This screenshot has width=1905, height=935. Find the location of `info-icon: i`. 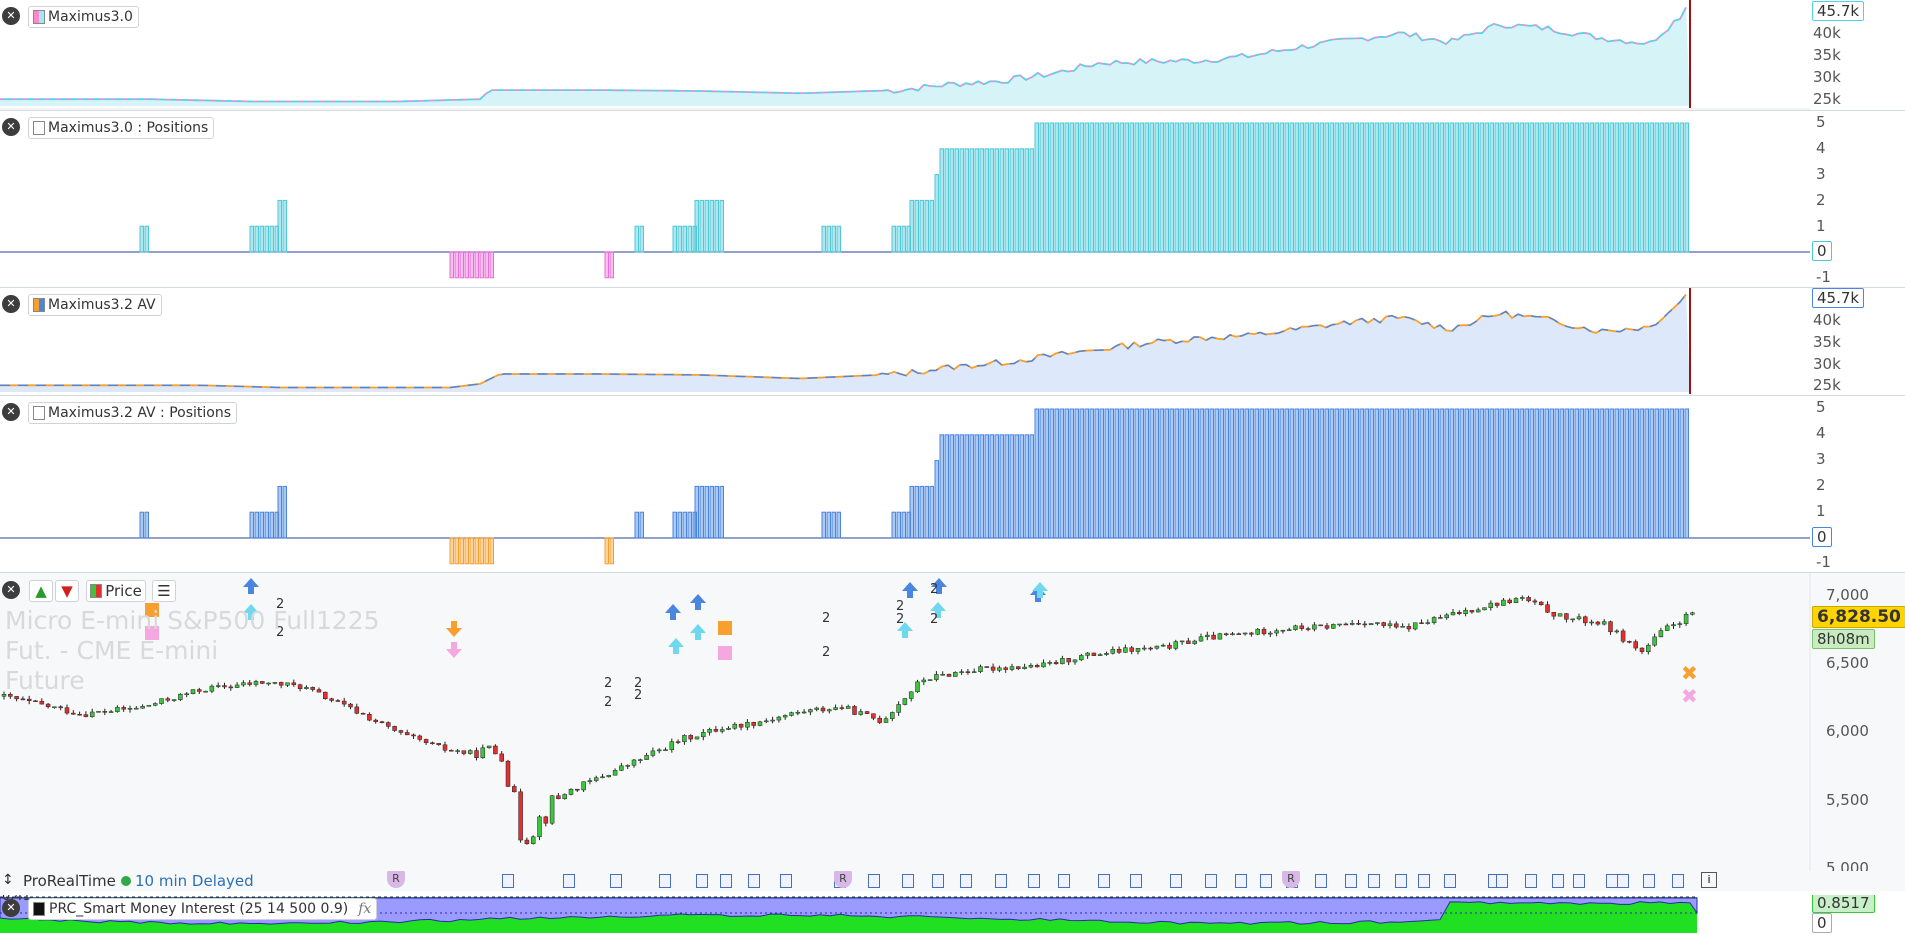

info-icon: i is located at coordinates (1709, 880).